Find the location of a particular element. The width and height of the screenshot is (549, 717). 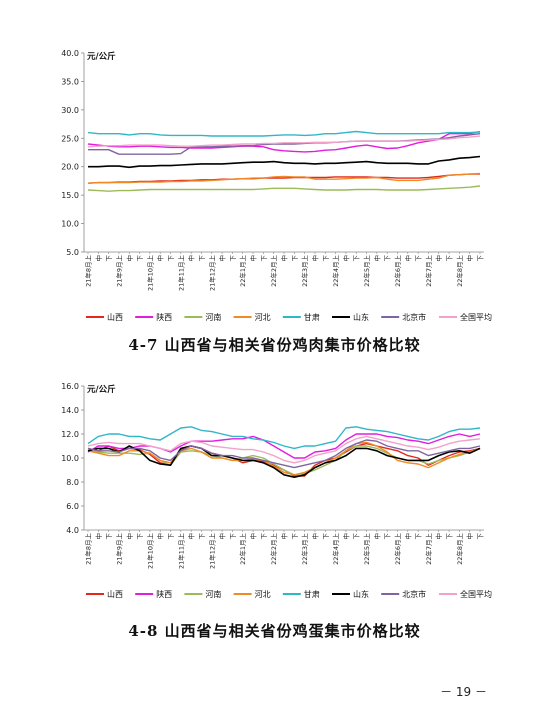

y-tick-label: 8.0 is located at coordinates (72, 482).